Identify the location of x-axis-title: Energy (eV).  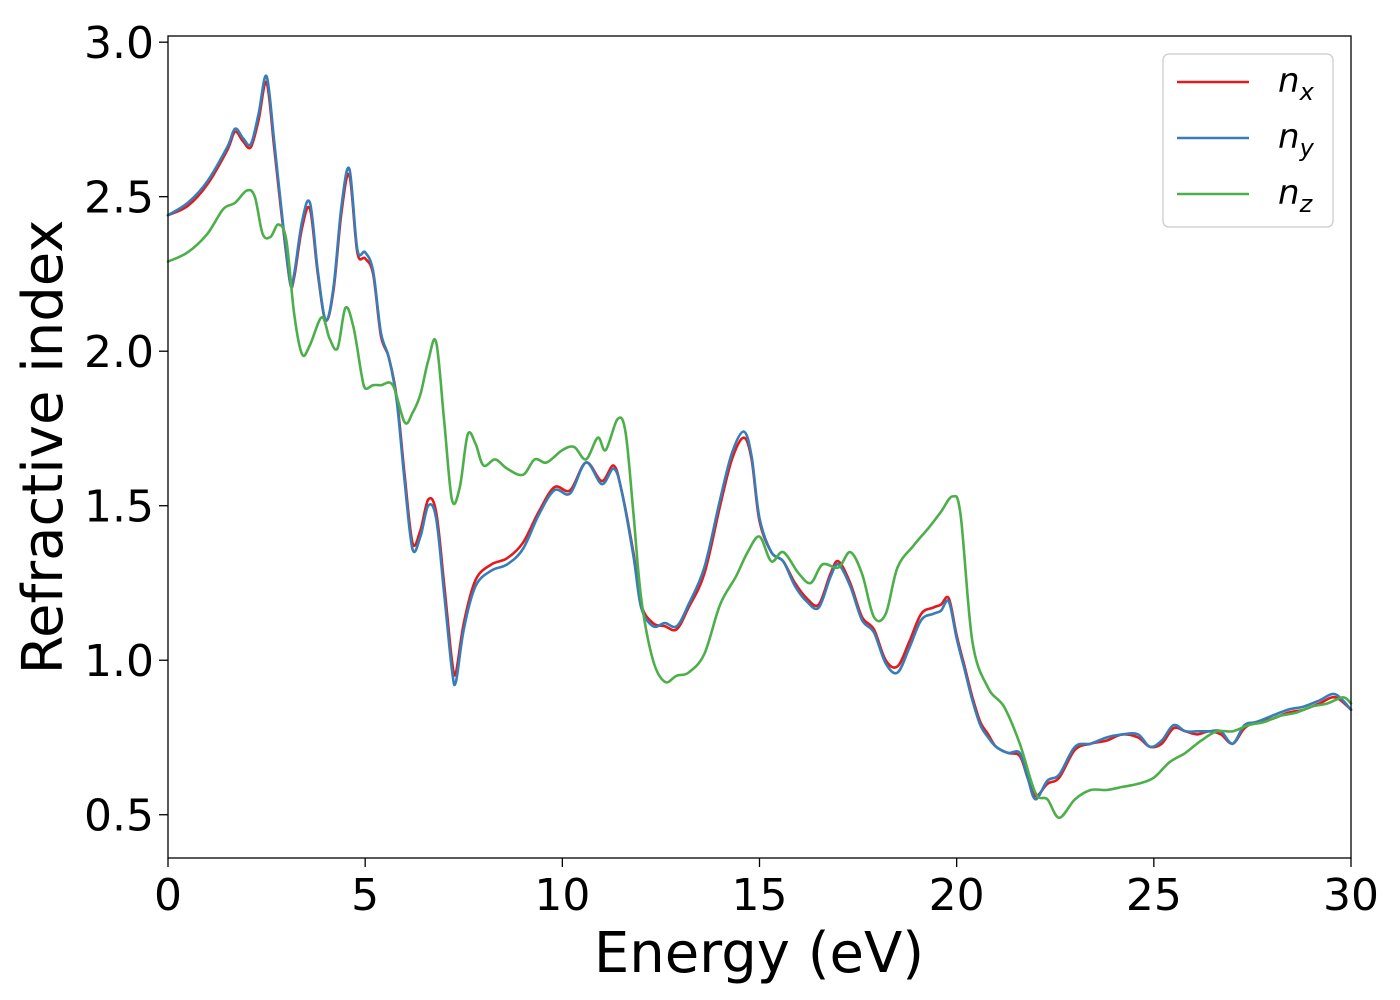
(759, 953).